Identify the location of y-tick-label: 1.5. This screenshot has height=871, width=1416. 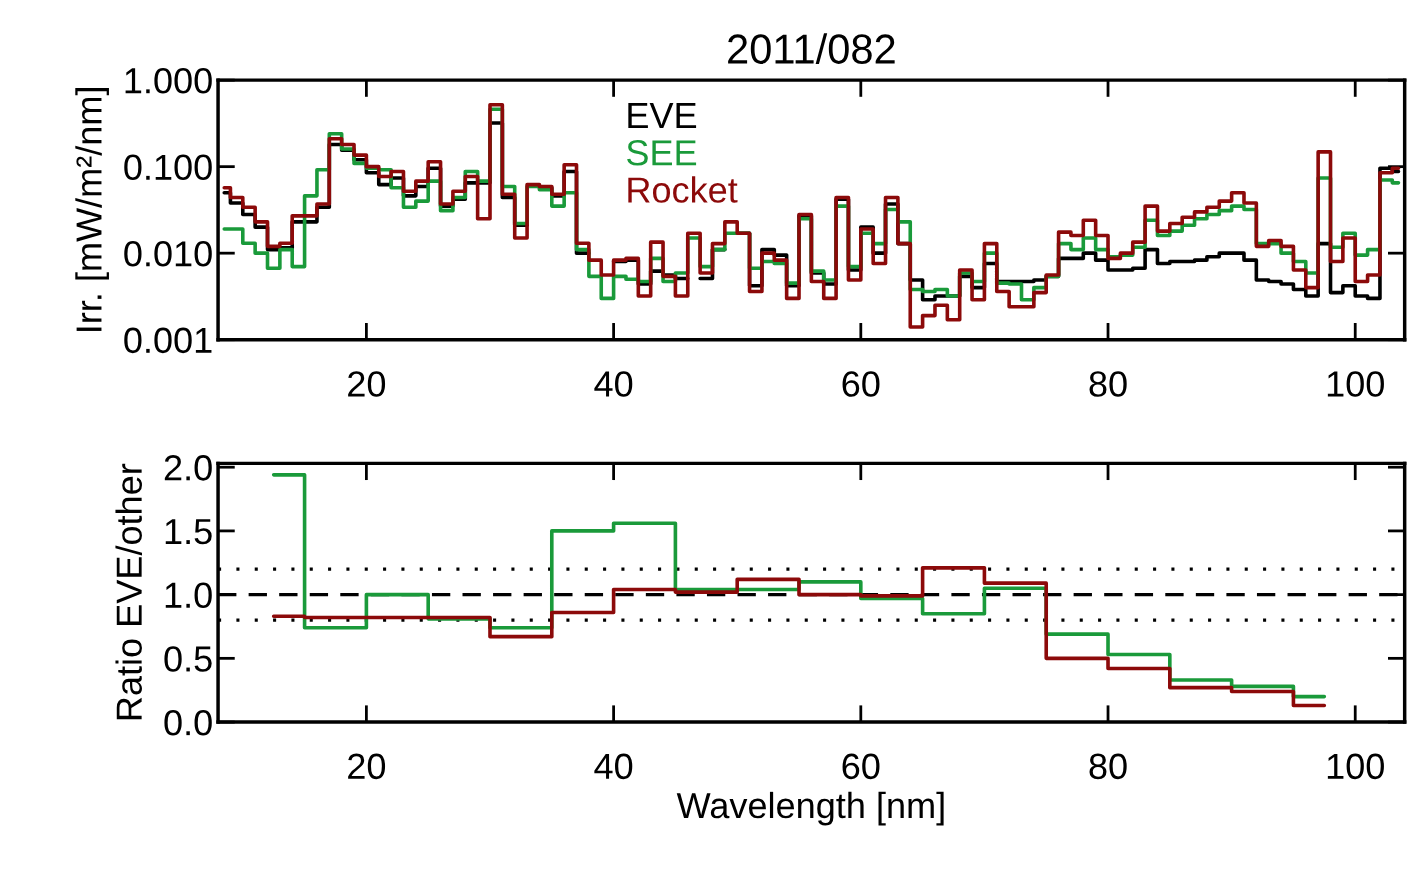
(188, 532).